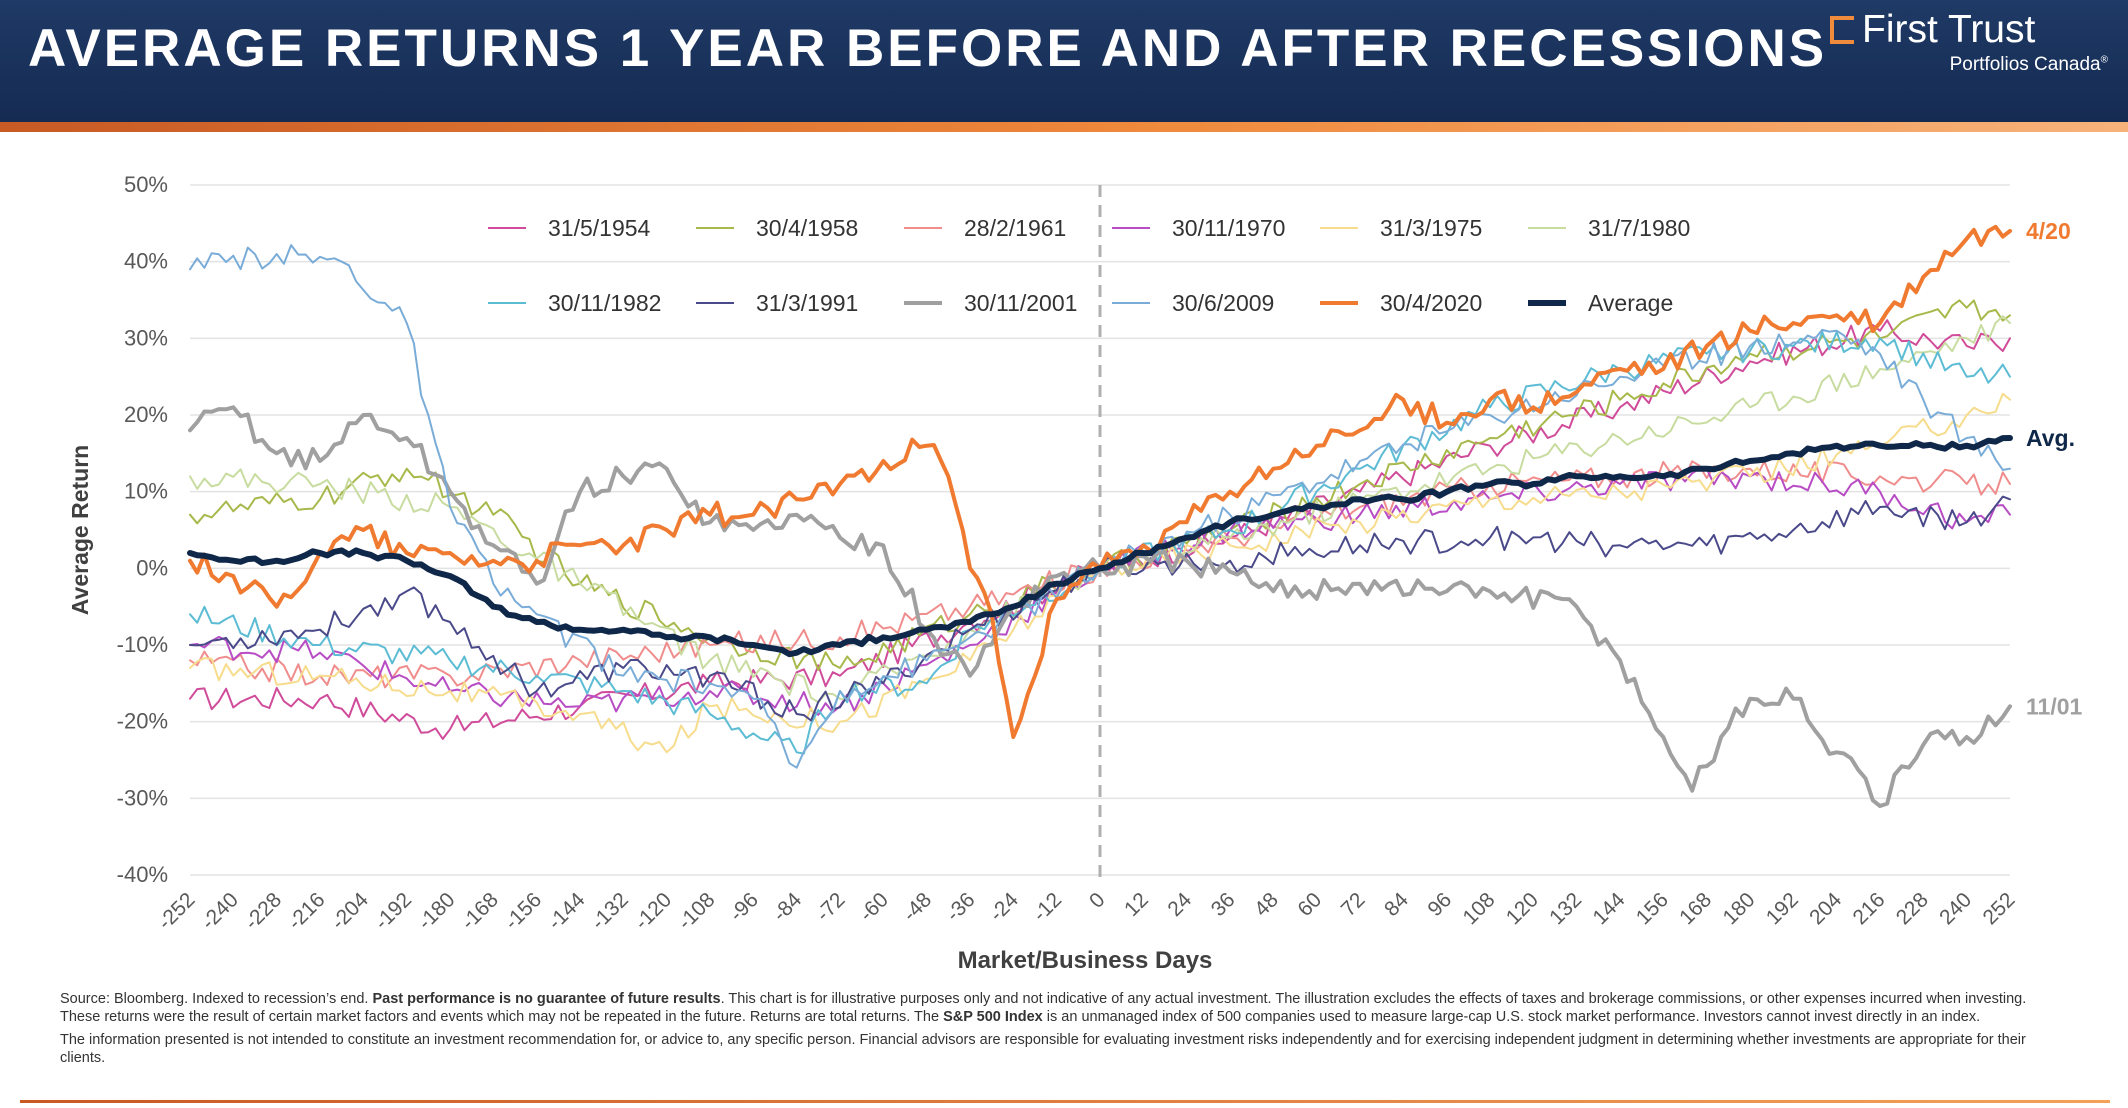  Describe the element at coordinates (567, 911) in the screenshot. I see `x-tick-label: -144` at that location.